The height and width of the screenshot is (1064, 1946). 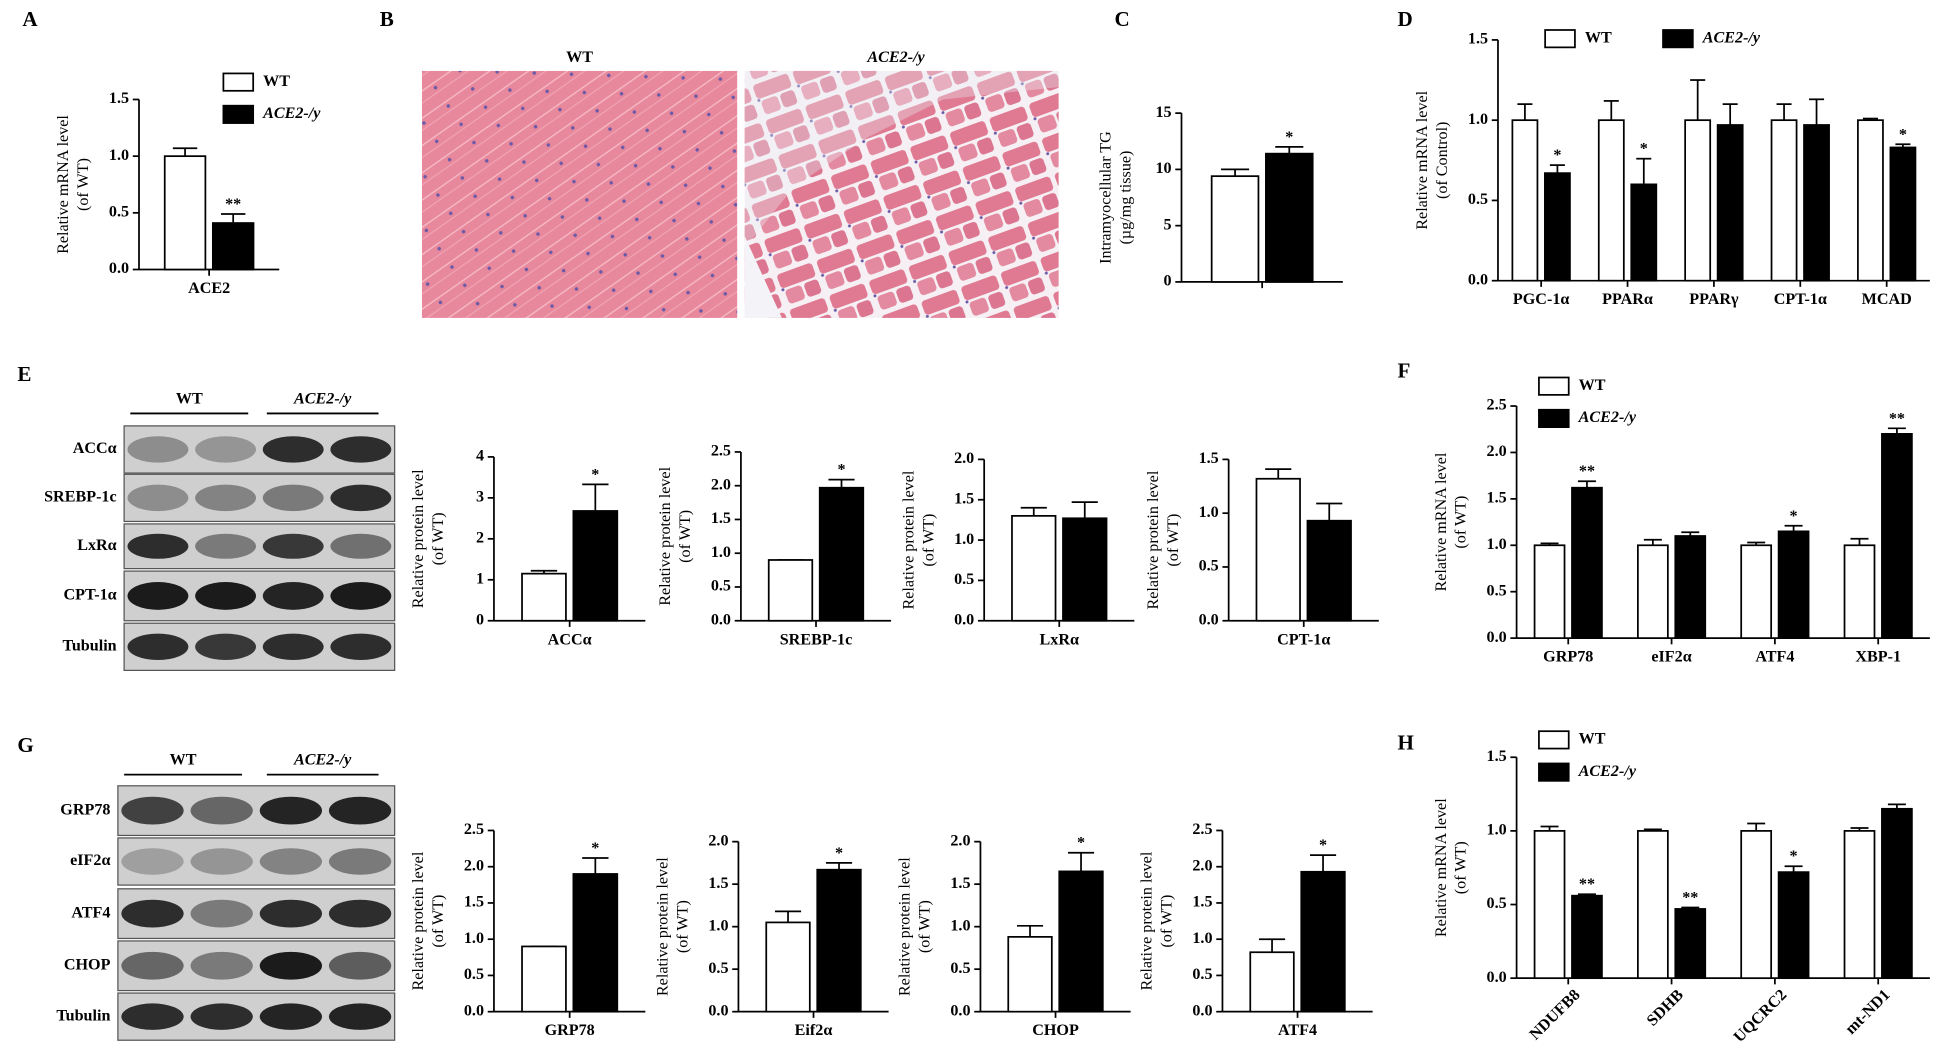 What do you see at coordinates (1671, 657) in the screenshot?
I see `x-tick-label: eIF2α` at bounding box center [1671, 657].